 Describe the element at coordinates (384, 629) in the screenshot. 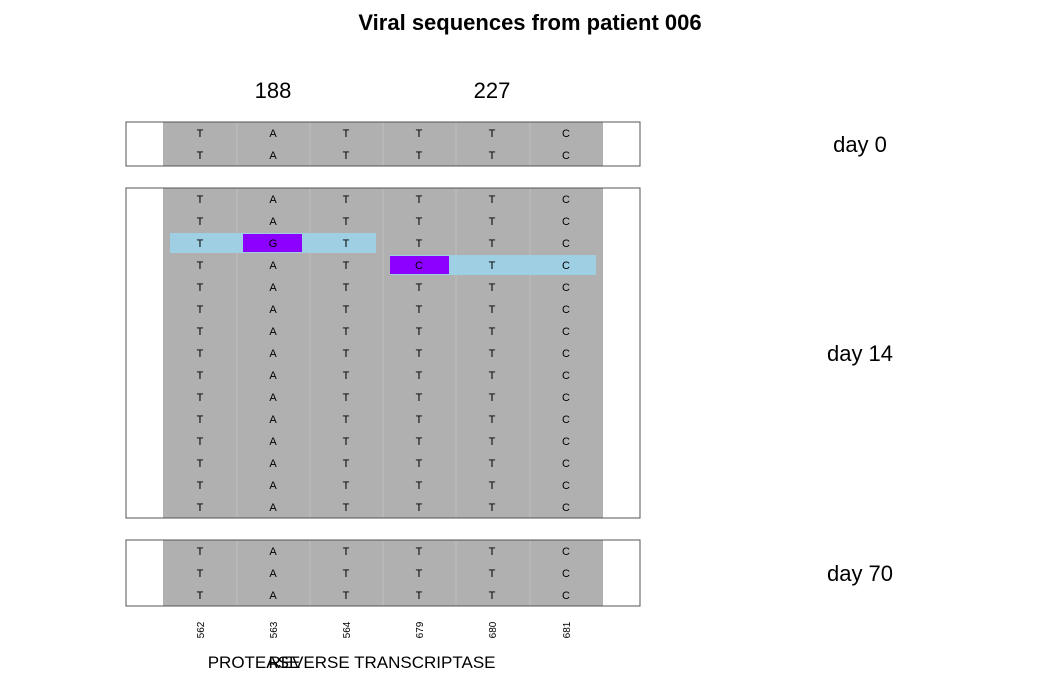

I see `position-labels: 562 563 564 679 680 681` at that location.